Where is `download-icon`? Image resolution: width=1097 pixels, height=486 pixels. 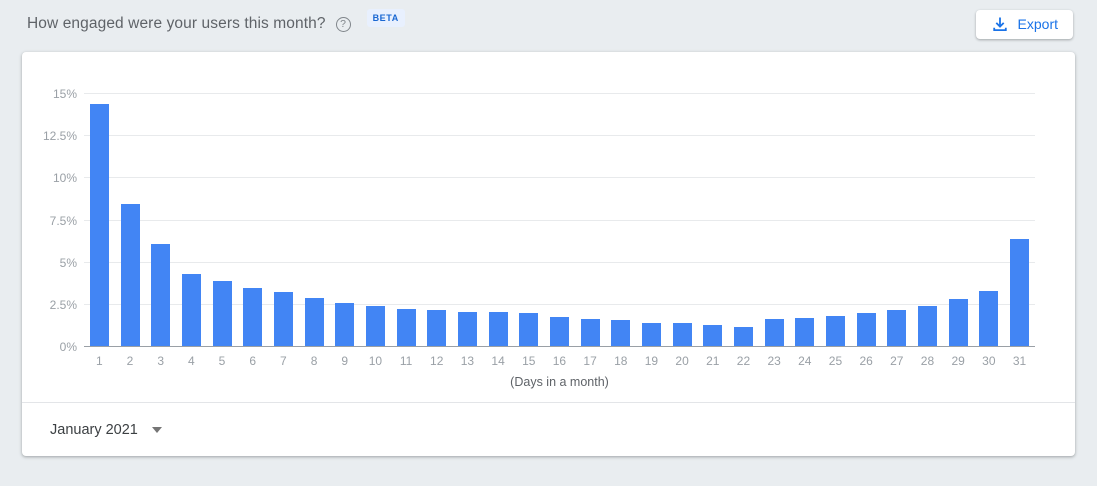 download-icon is located at coordinates (1000, 24).